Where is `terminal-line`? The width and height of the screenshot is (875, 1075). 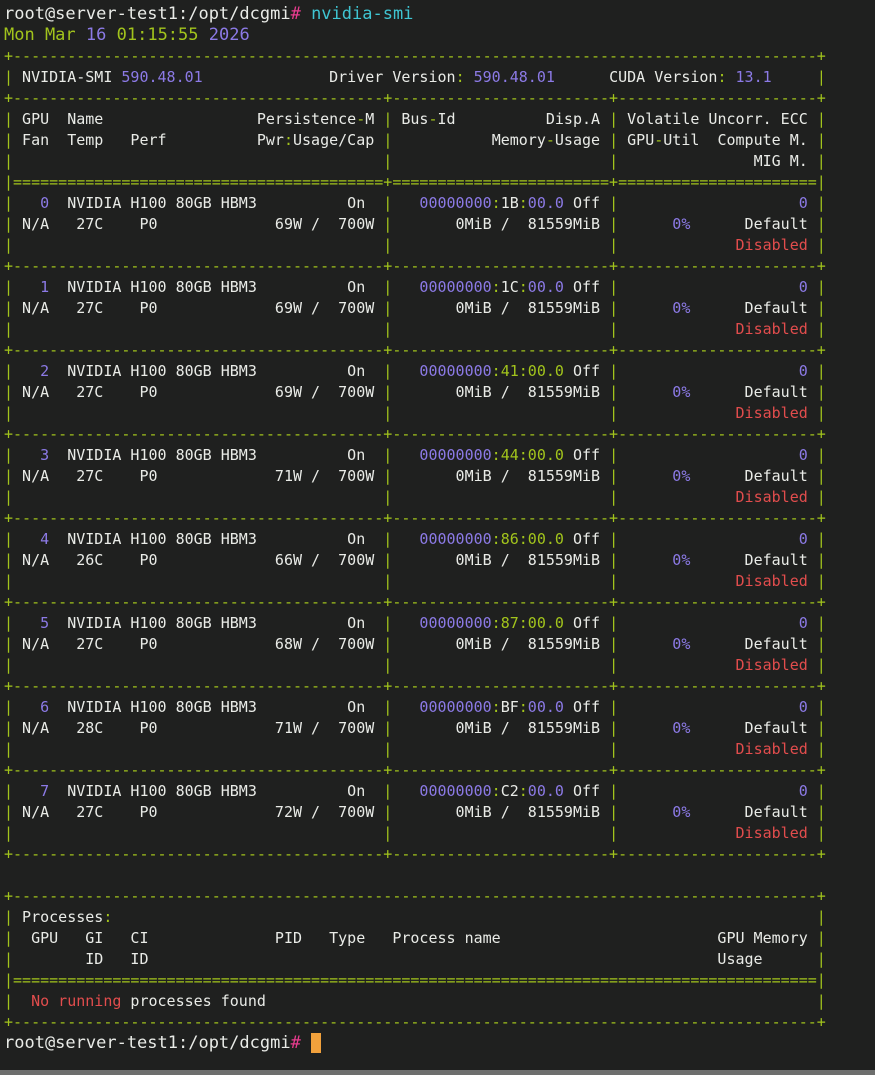 terminal-line is located at coordinates (439, 875).